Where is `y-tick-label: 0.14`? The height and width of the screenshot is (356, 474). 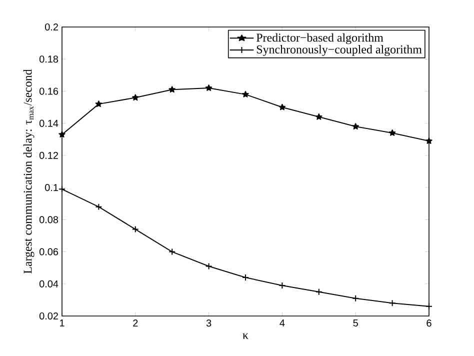 y-tick-label: 0.14 is located at coordinates (48, 123).